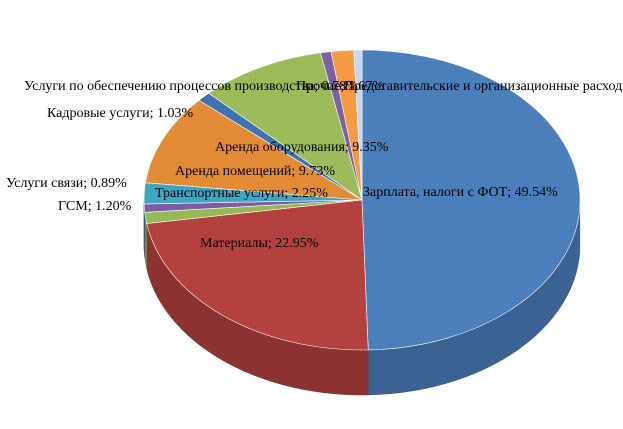 The image size is (623, 429). Describe the element at coordinates (253, 206) in the screenshot. I see `pie-slice-texture-услуги-связи` at that location.